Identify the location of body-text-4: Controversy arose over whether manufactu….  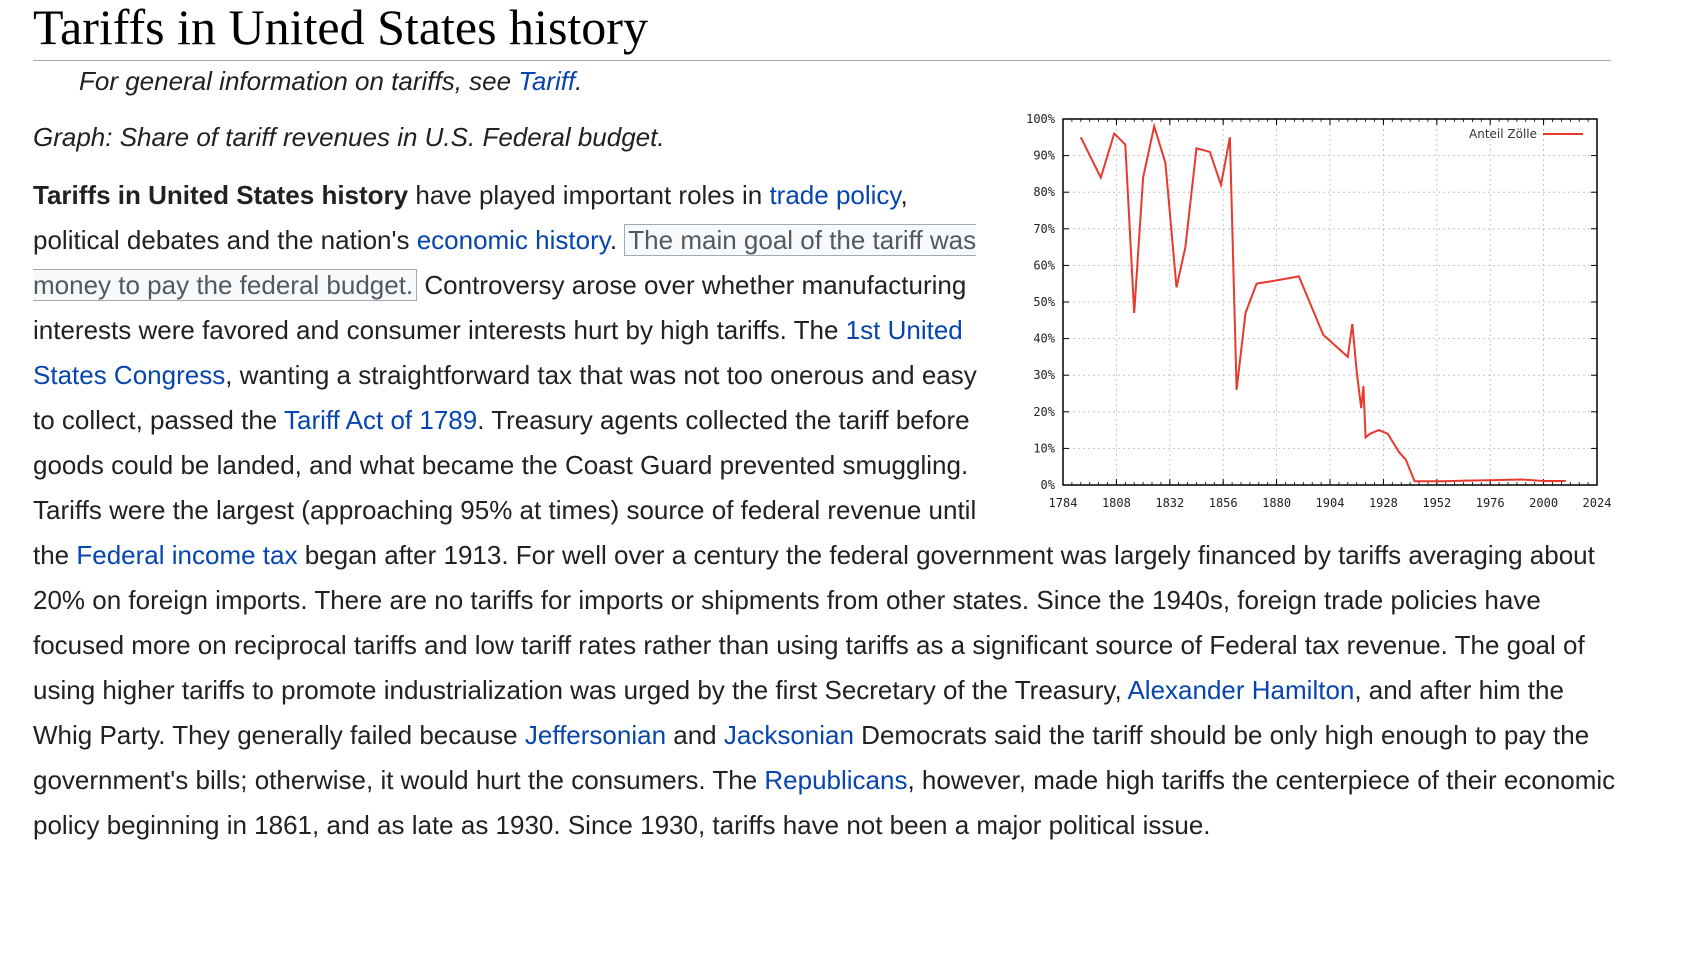
(500, 307).